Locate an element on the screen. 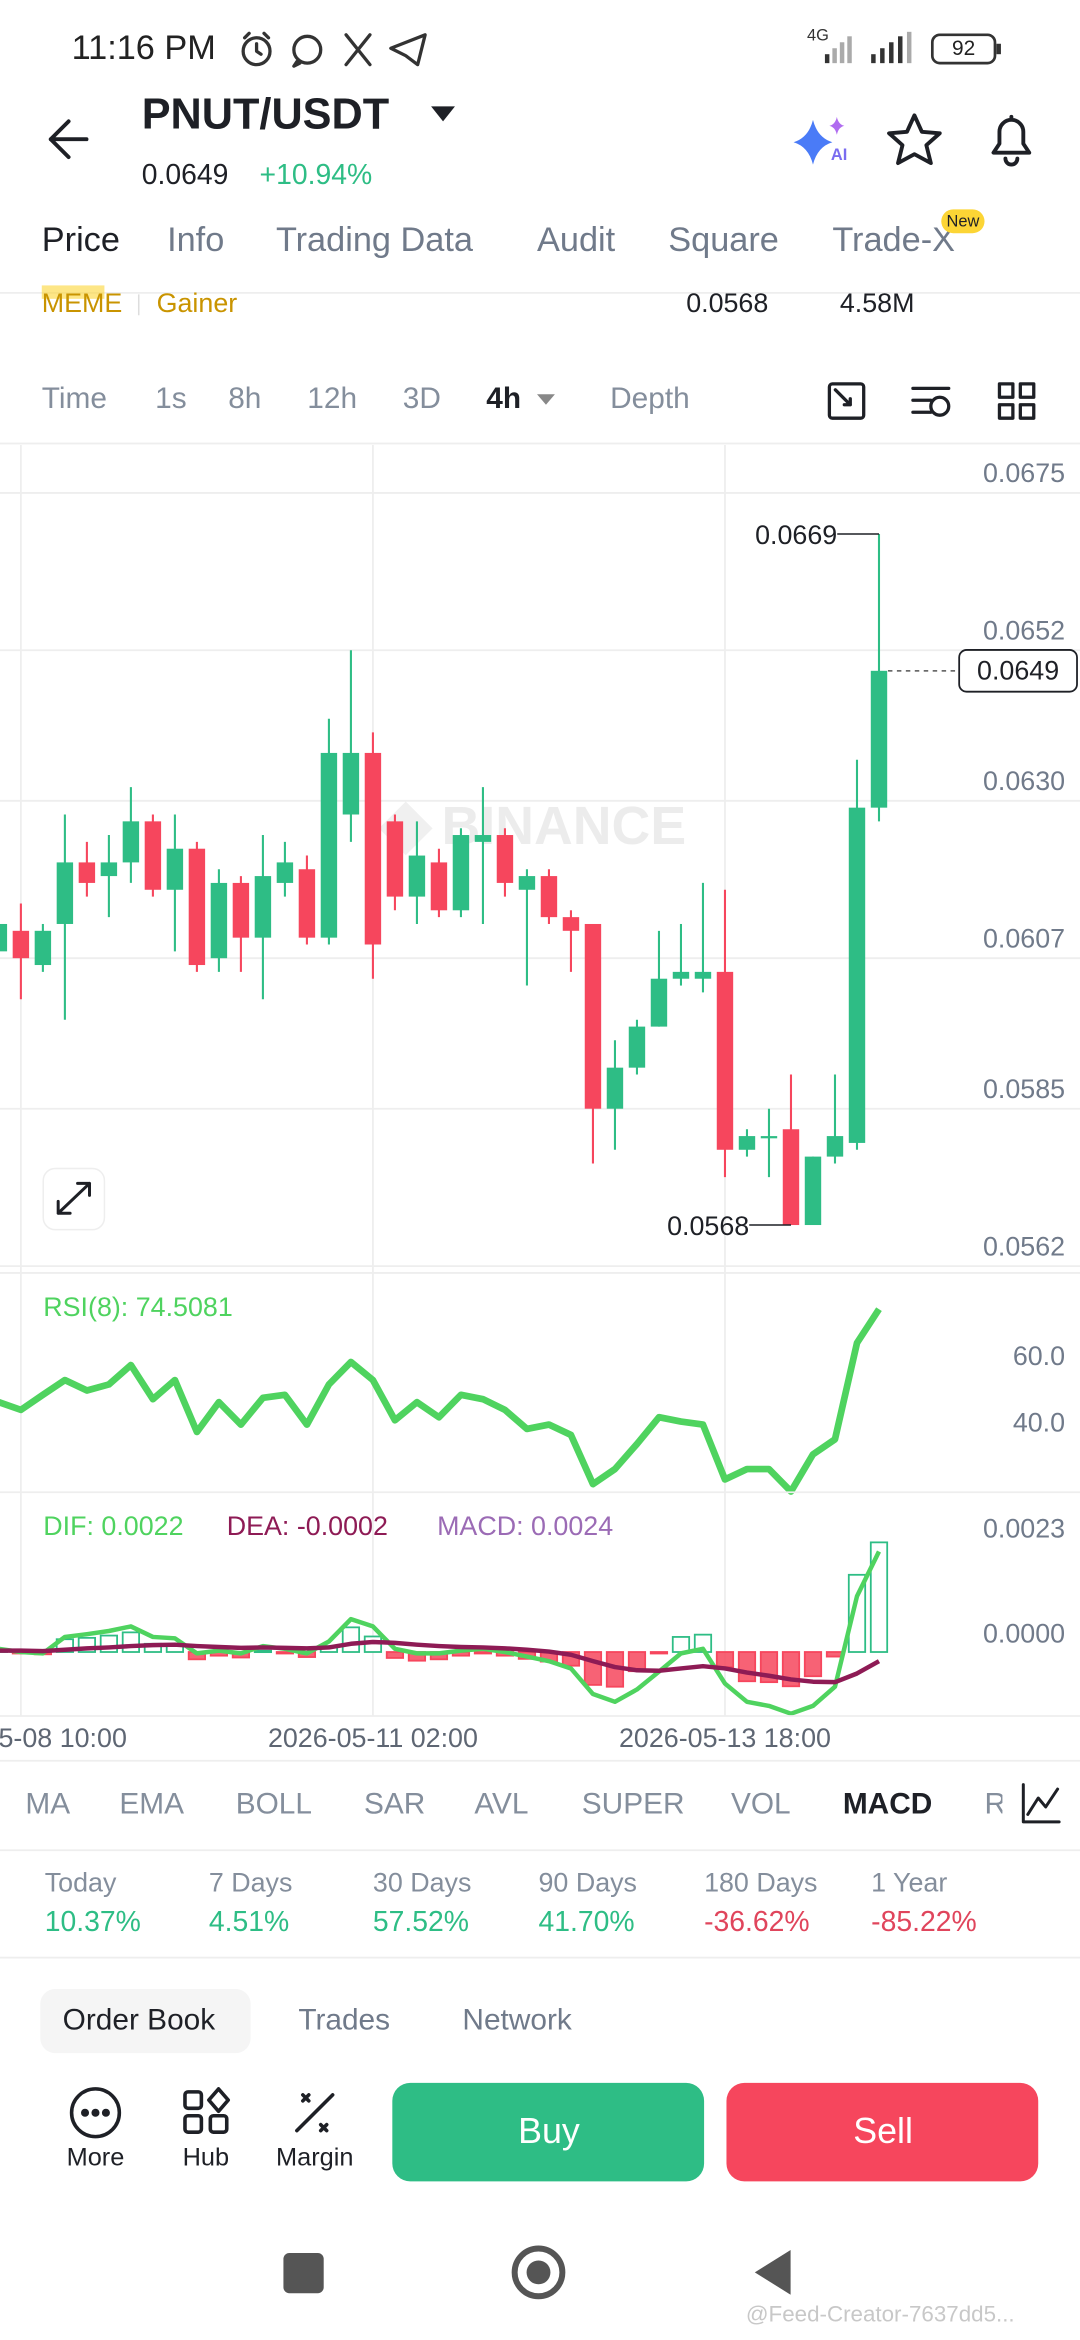 This screenshot has width=1080, height=2340. interval: 1s is located at coordinates (171, 398).